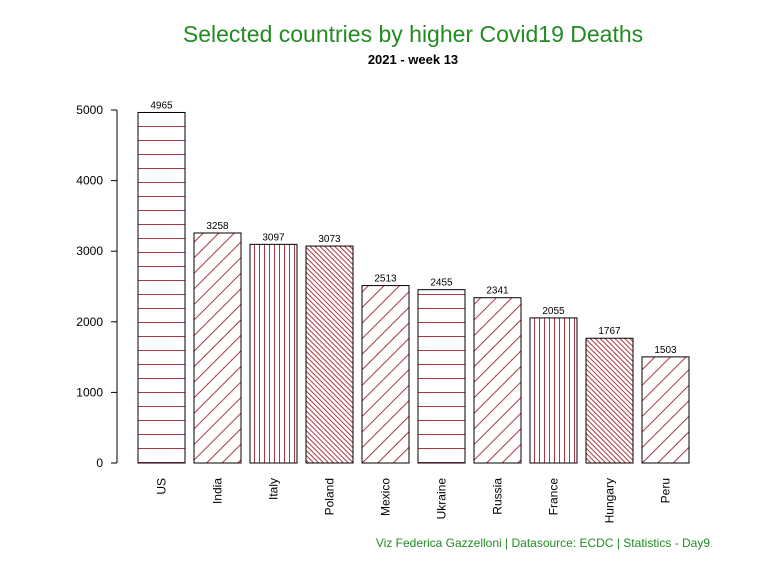 The height and width of the screenshot is (580, 770). I want to click on y-tick-label: 4000, so click(89, 181).